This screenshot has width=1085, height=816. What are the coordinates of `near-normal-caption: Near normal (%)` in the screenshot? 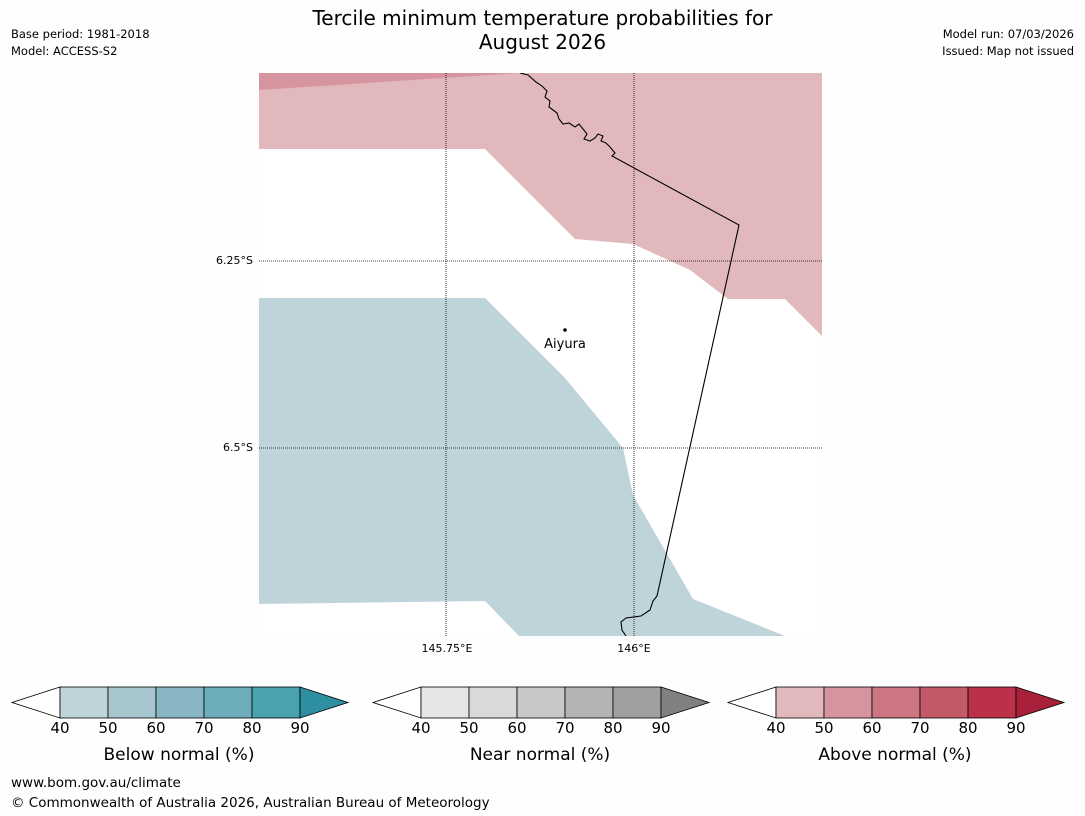 It's located at (540, 755).